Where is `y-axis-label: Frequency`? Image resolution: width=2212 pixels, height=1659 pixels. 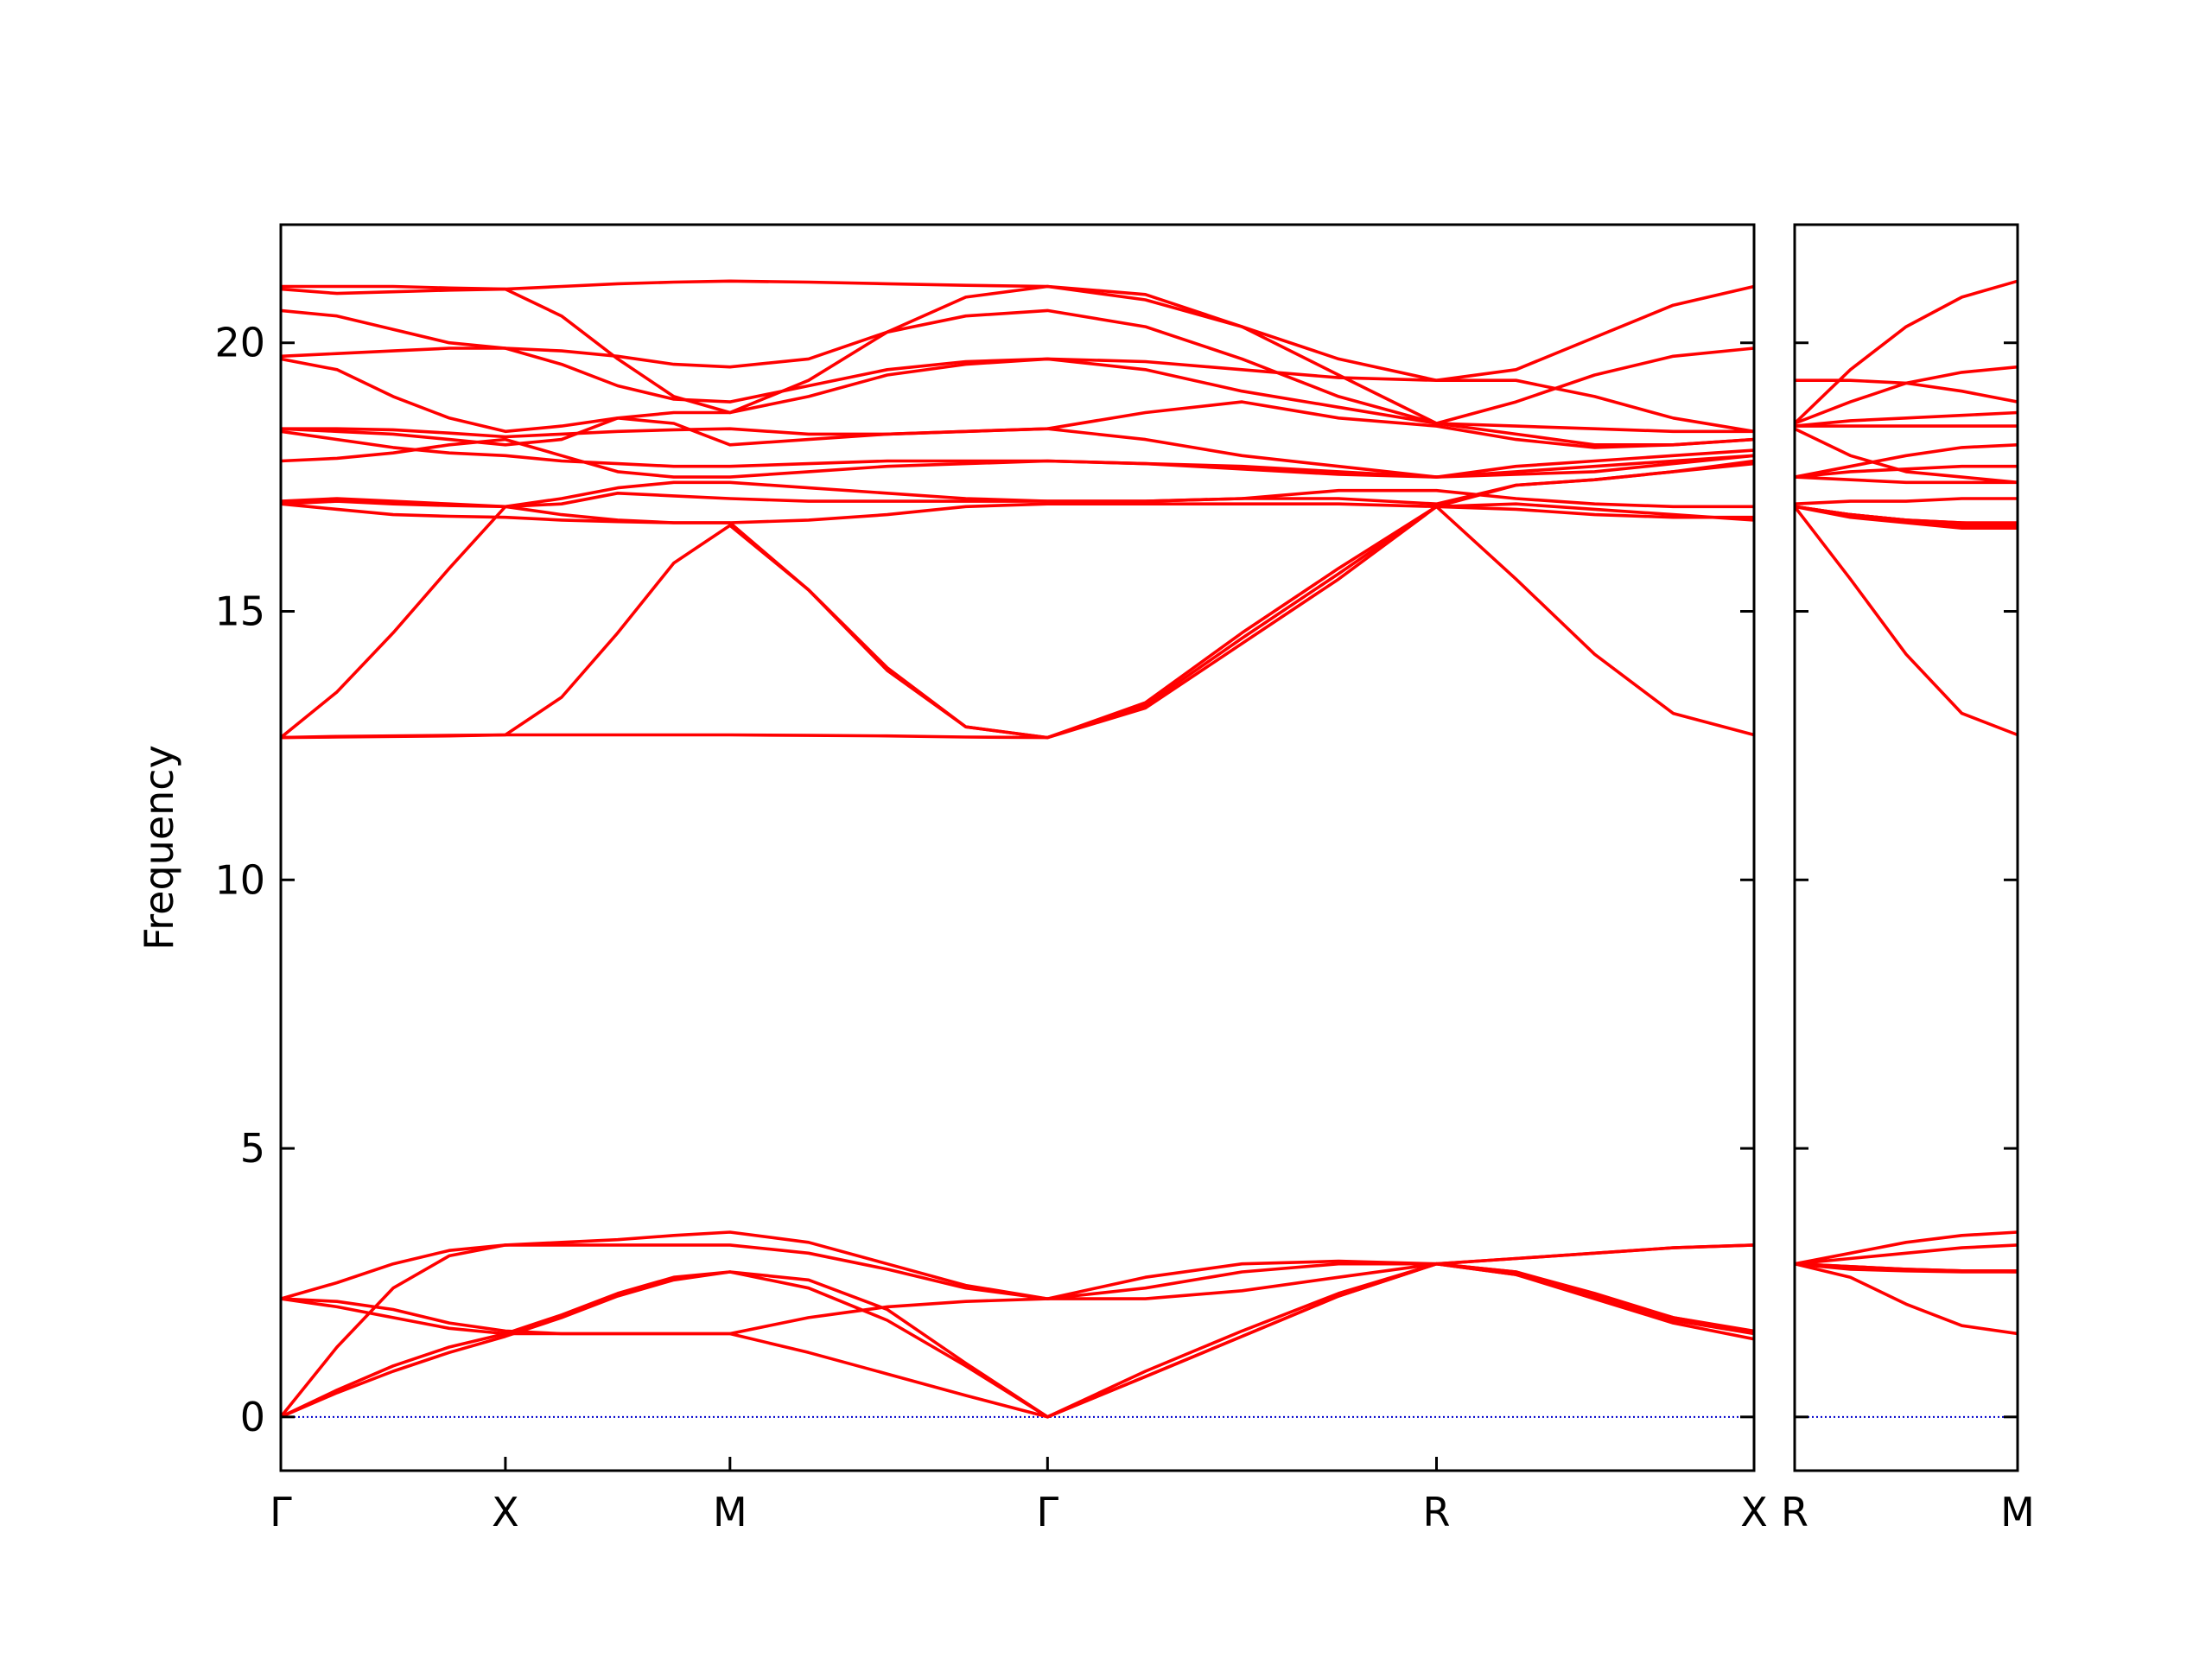 y-axis-label: Frequency is located at coordinates (159, 847).